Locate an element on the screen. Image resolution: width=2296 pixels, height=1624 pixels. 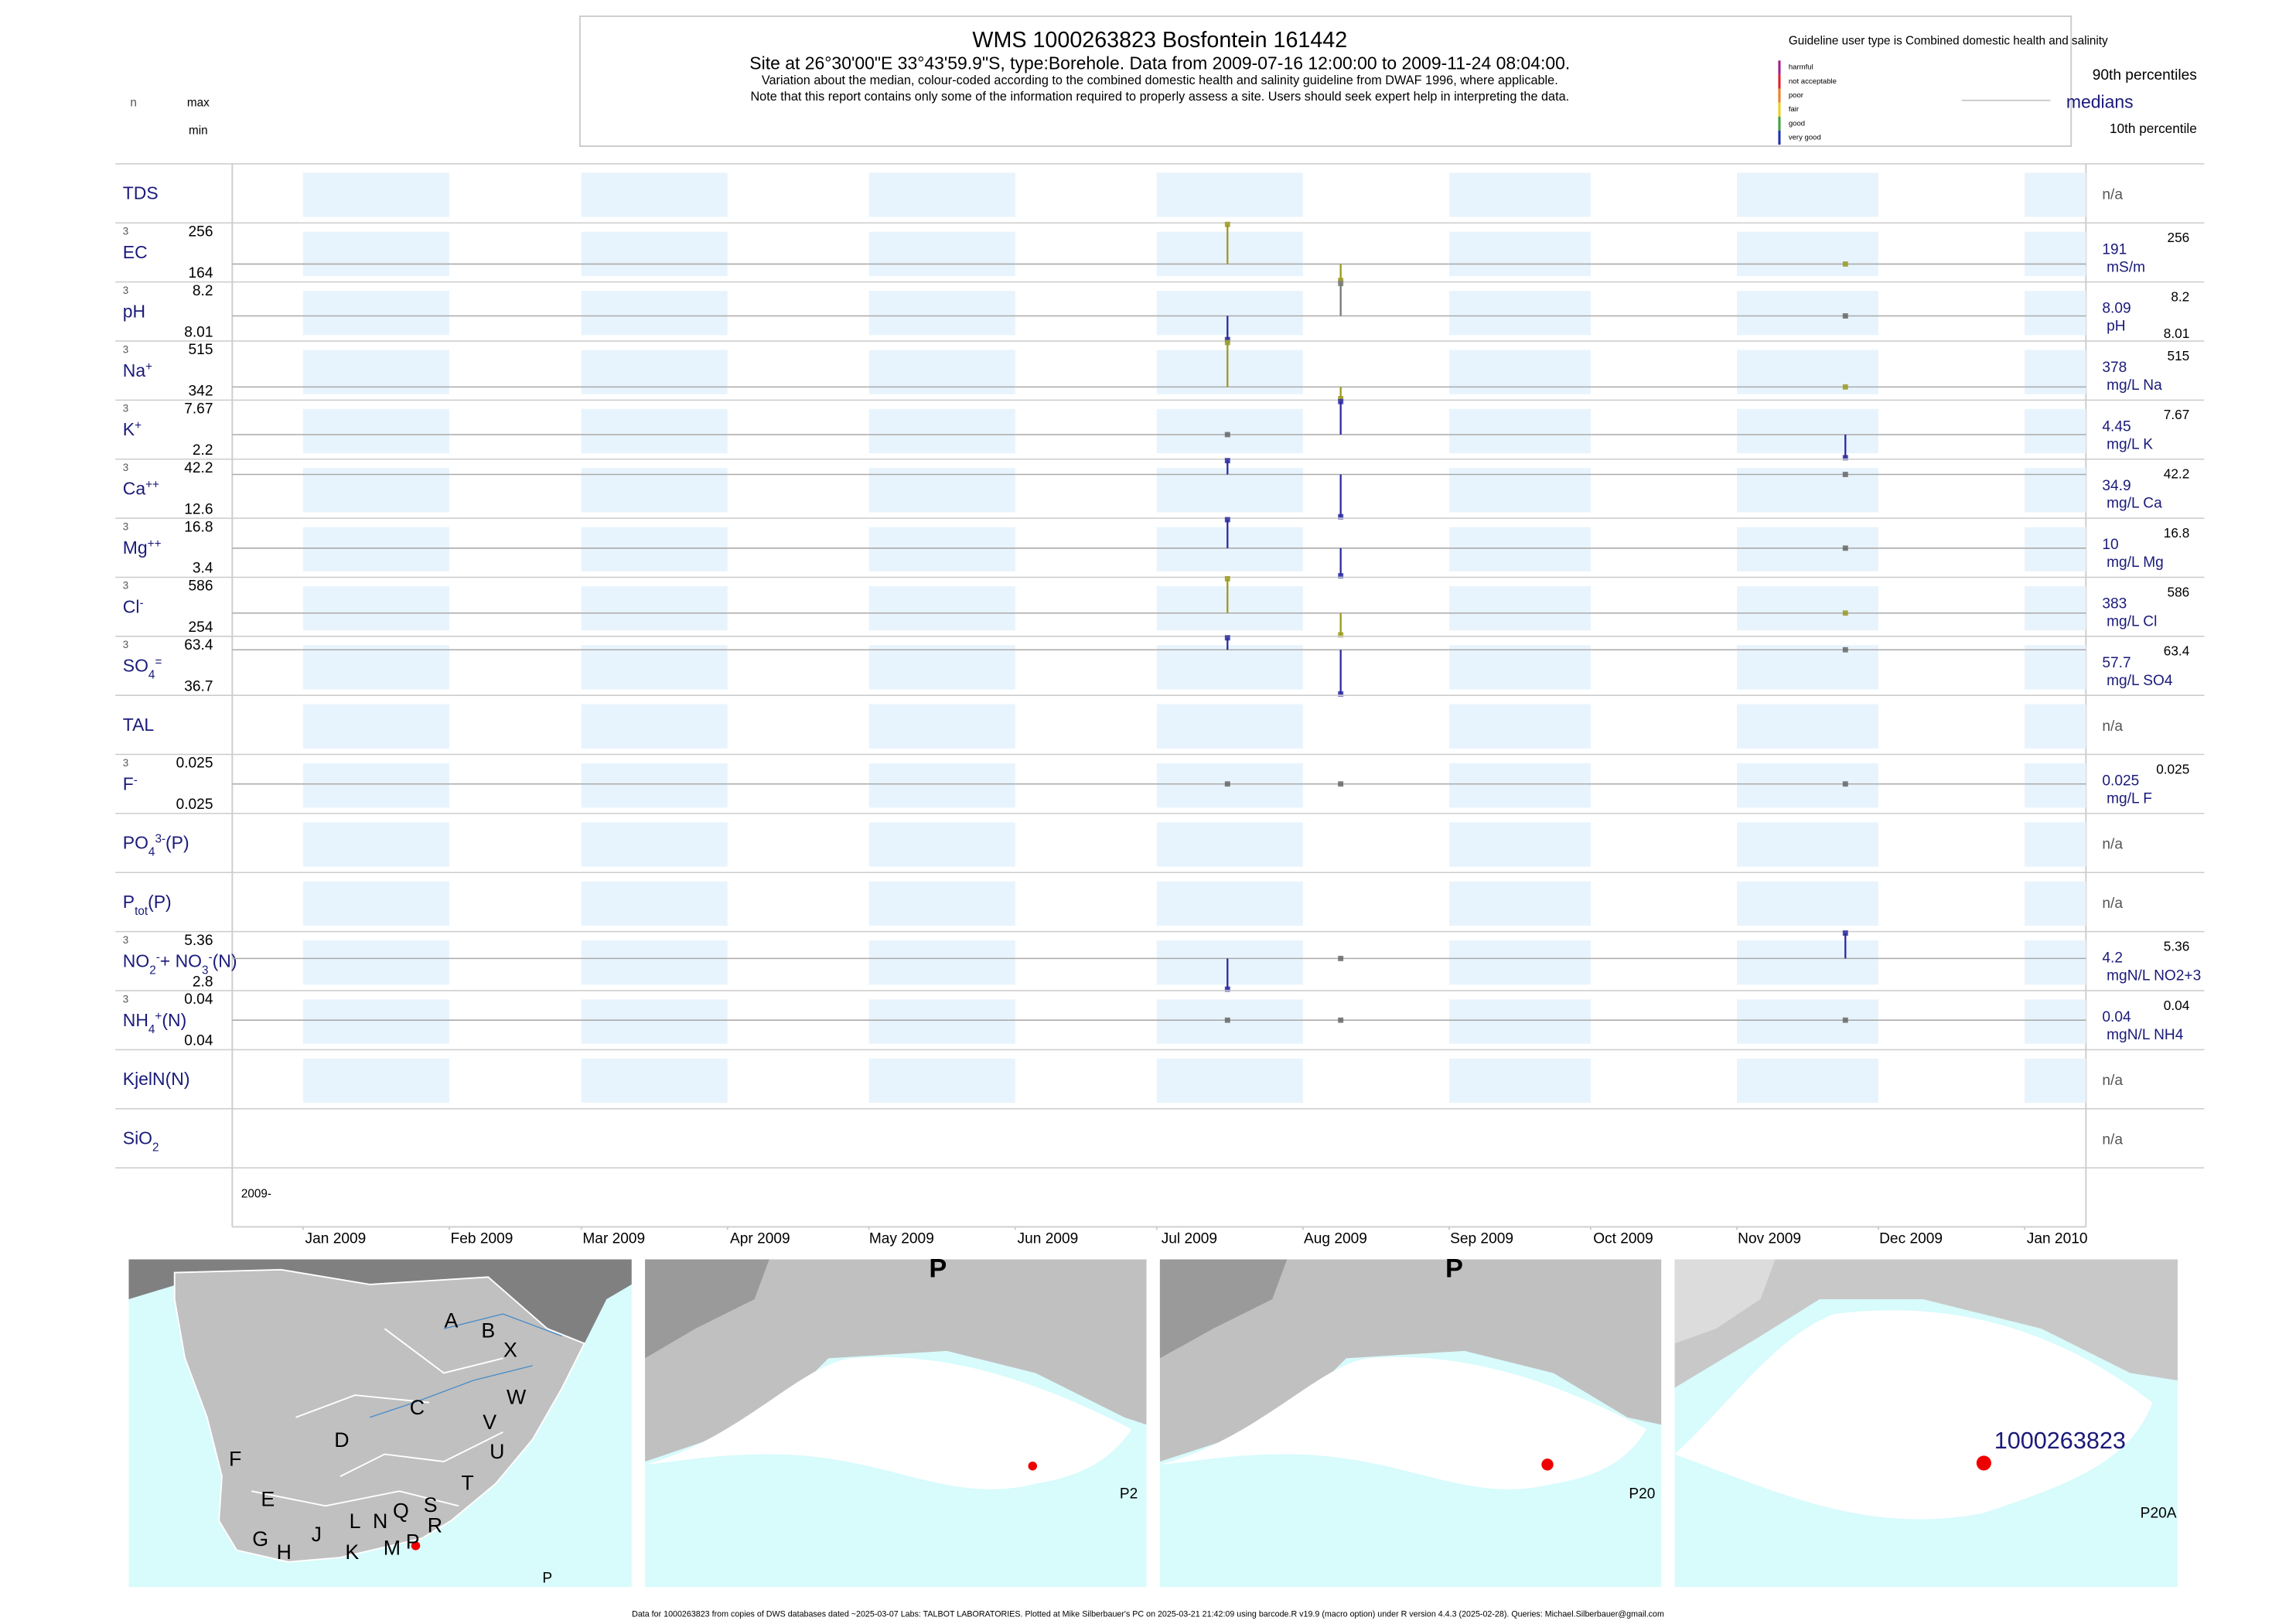
region-letter: X is located at coordinates (510, 1349).